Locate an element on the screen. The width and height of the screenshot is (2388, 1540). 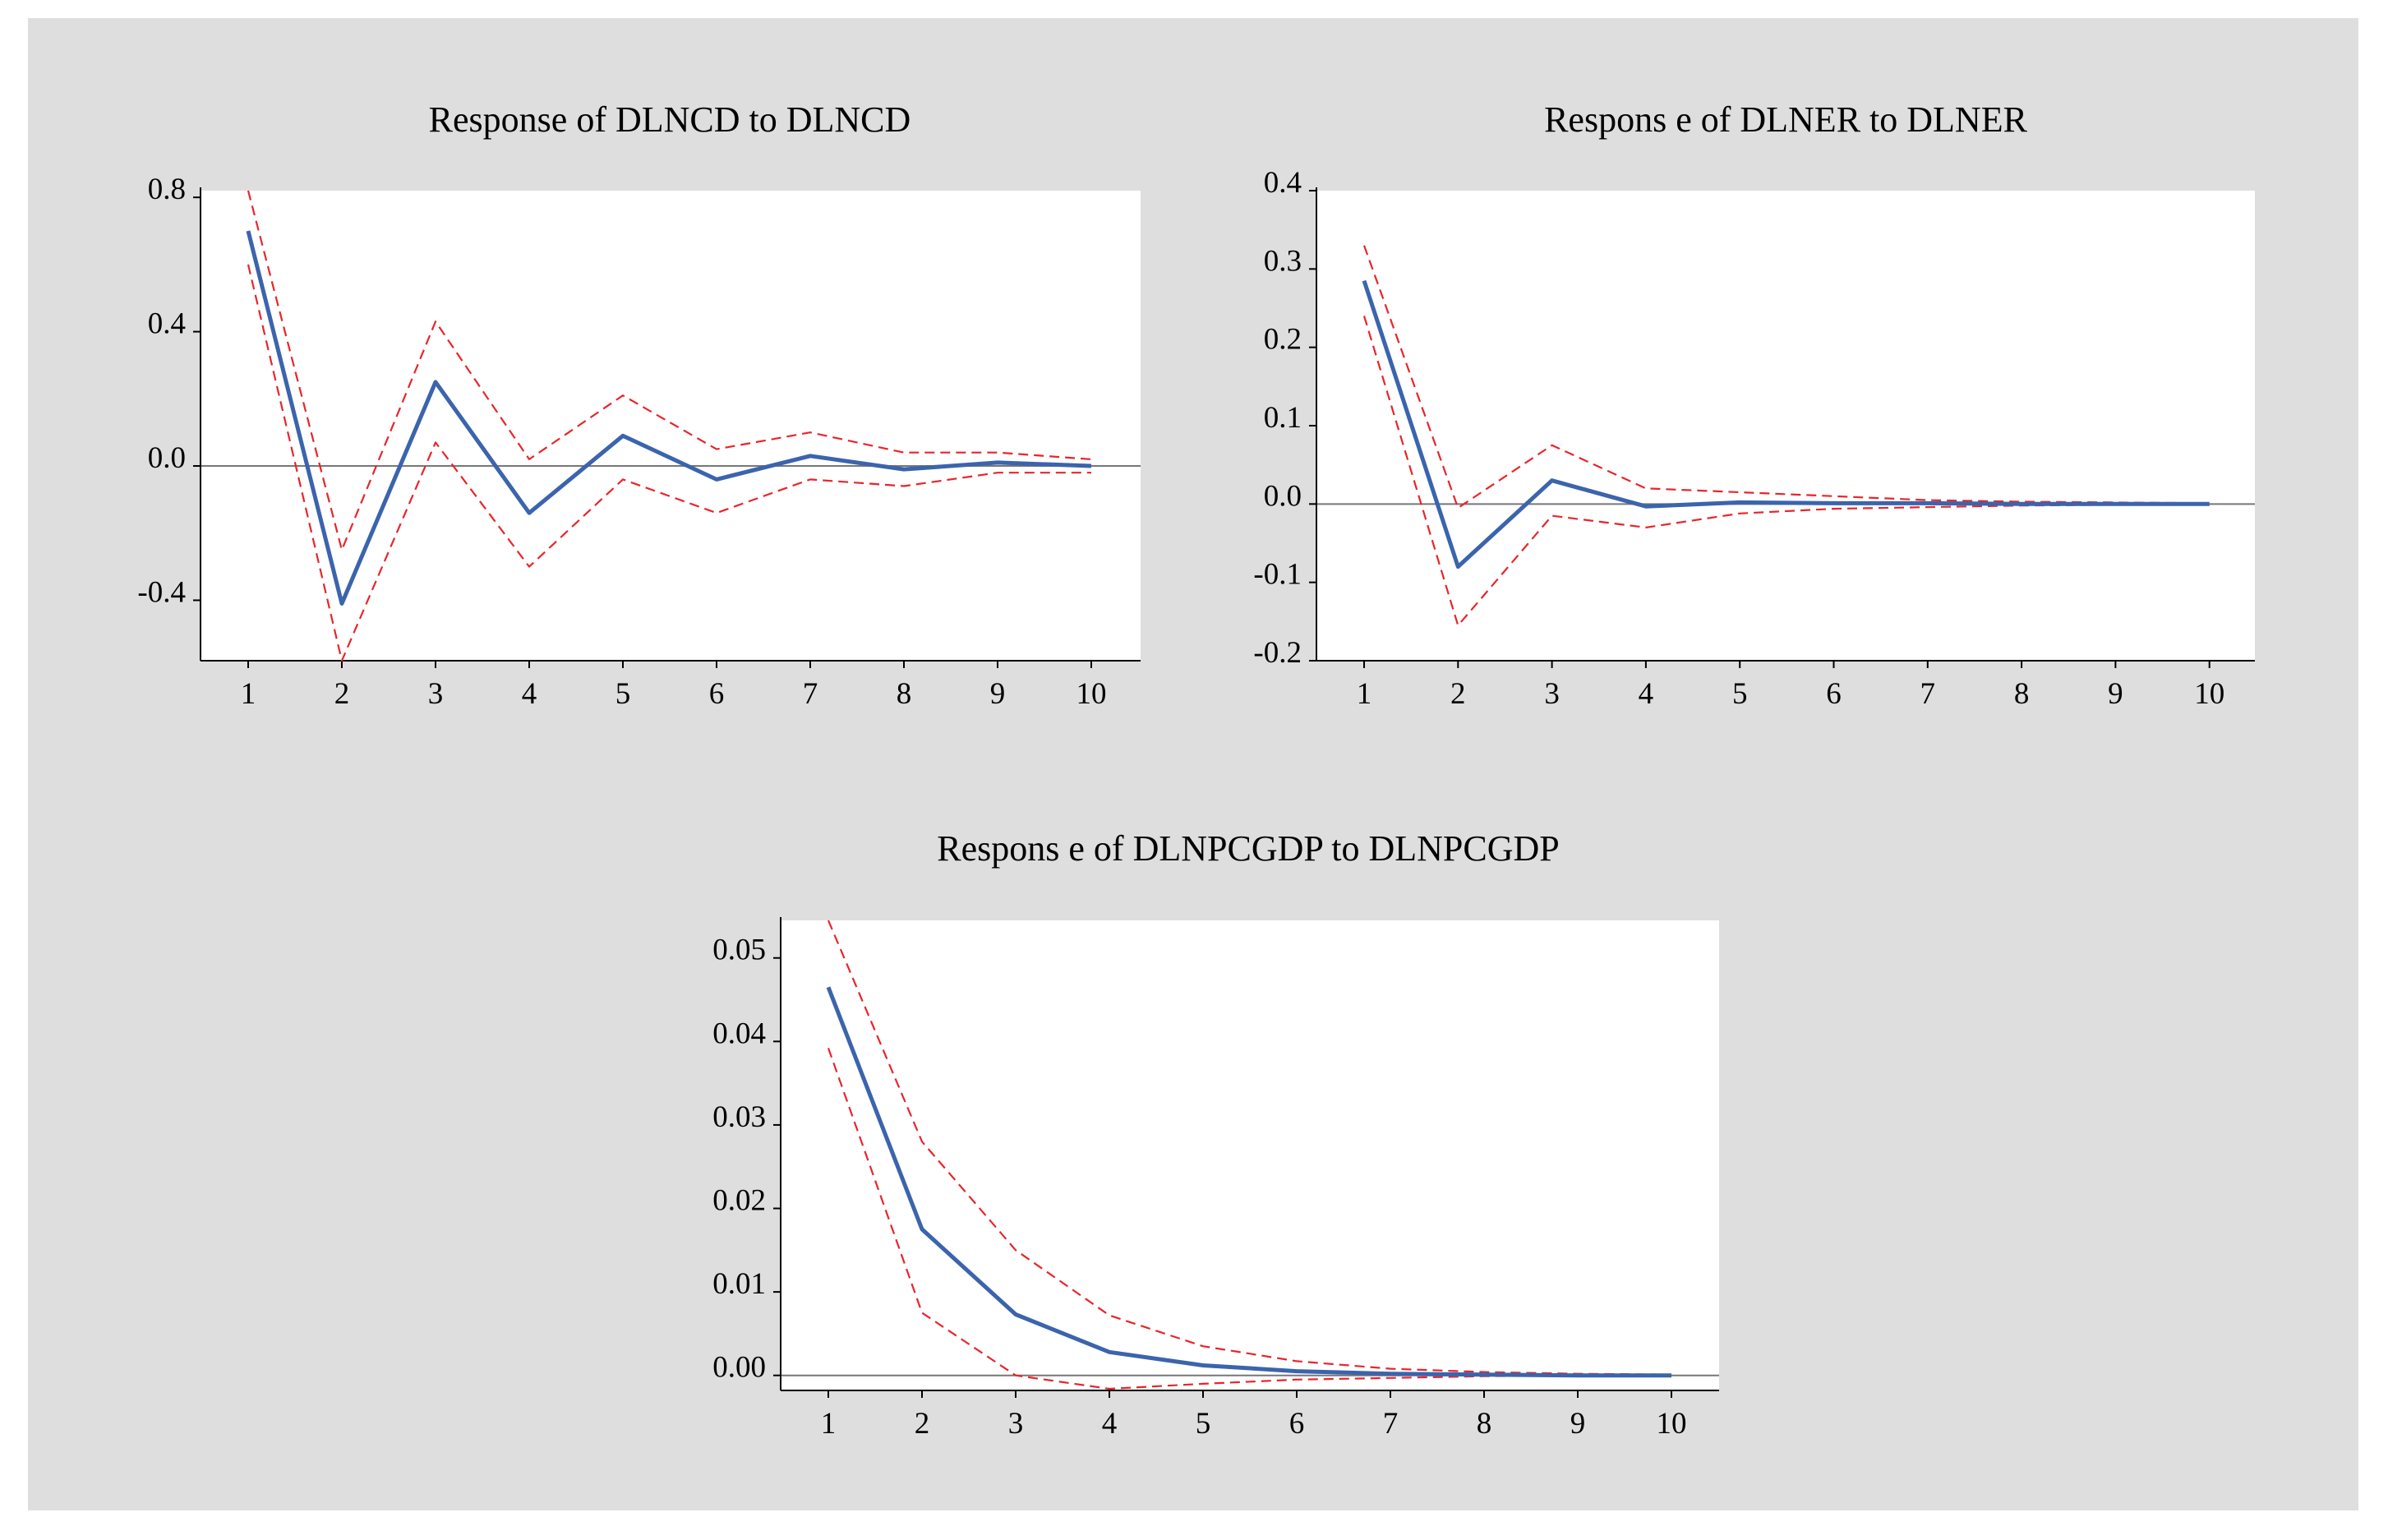
y-tick-label: 0.01 is located at coordinates (739, 1284).